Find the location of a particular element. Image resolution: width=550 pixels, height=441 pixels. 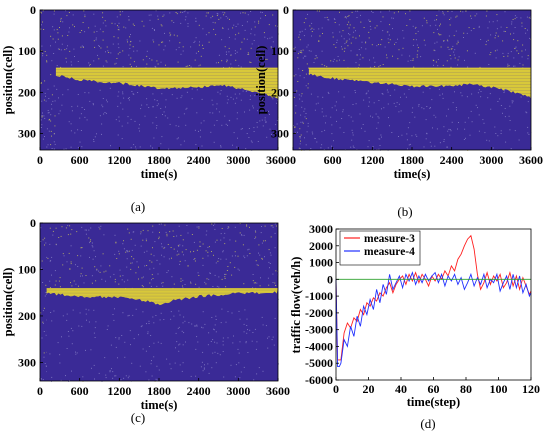

below-jam-mask is located at coordinates (167, 112).